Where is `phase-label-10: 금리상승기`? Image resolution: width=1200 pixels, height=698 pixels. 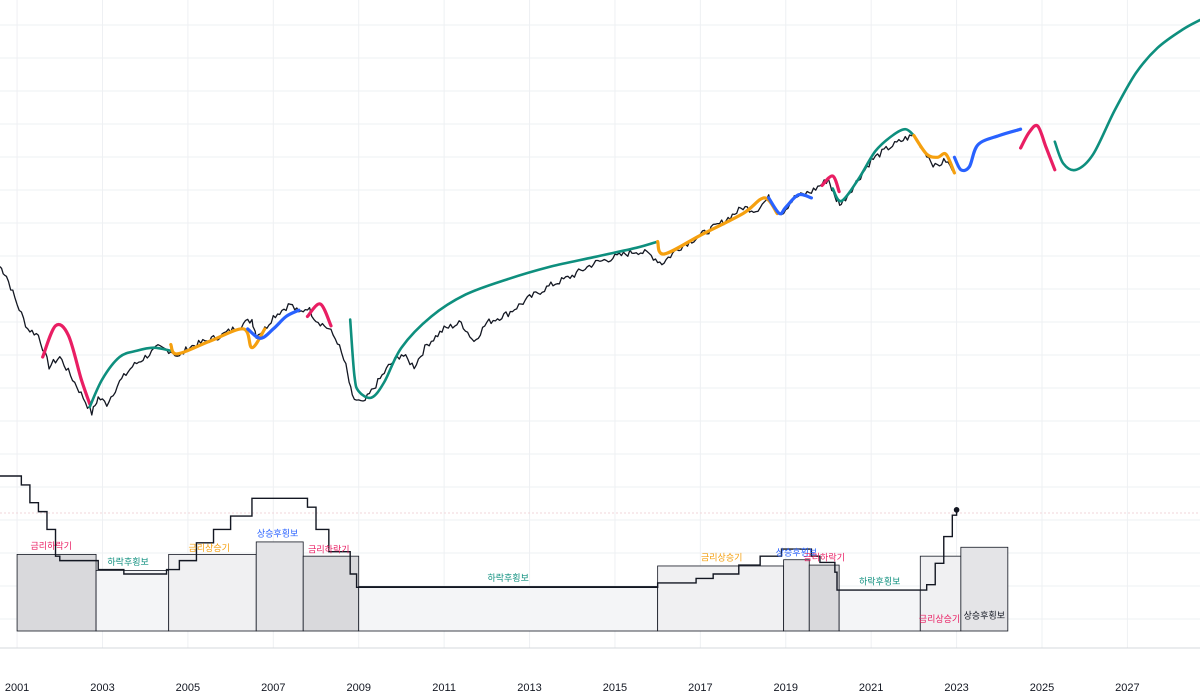 phase-label-10: 금리상승기 is located at coordinates (939, 619).